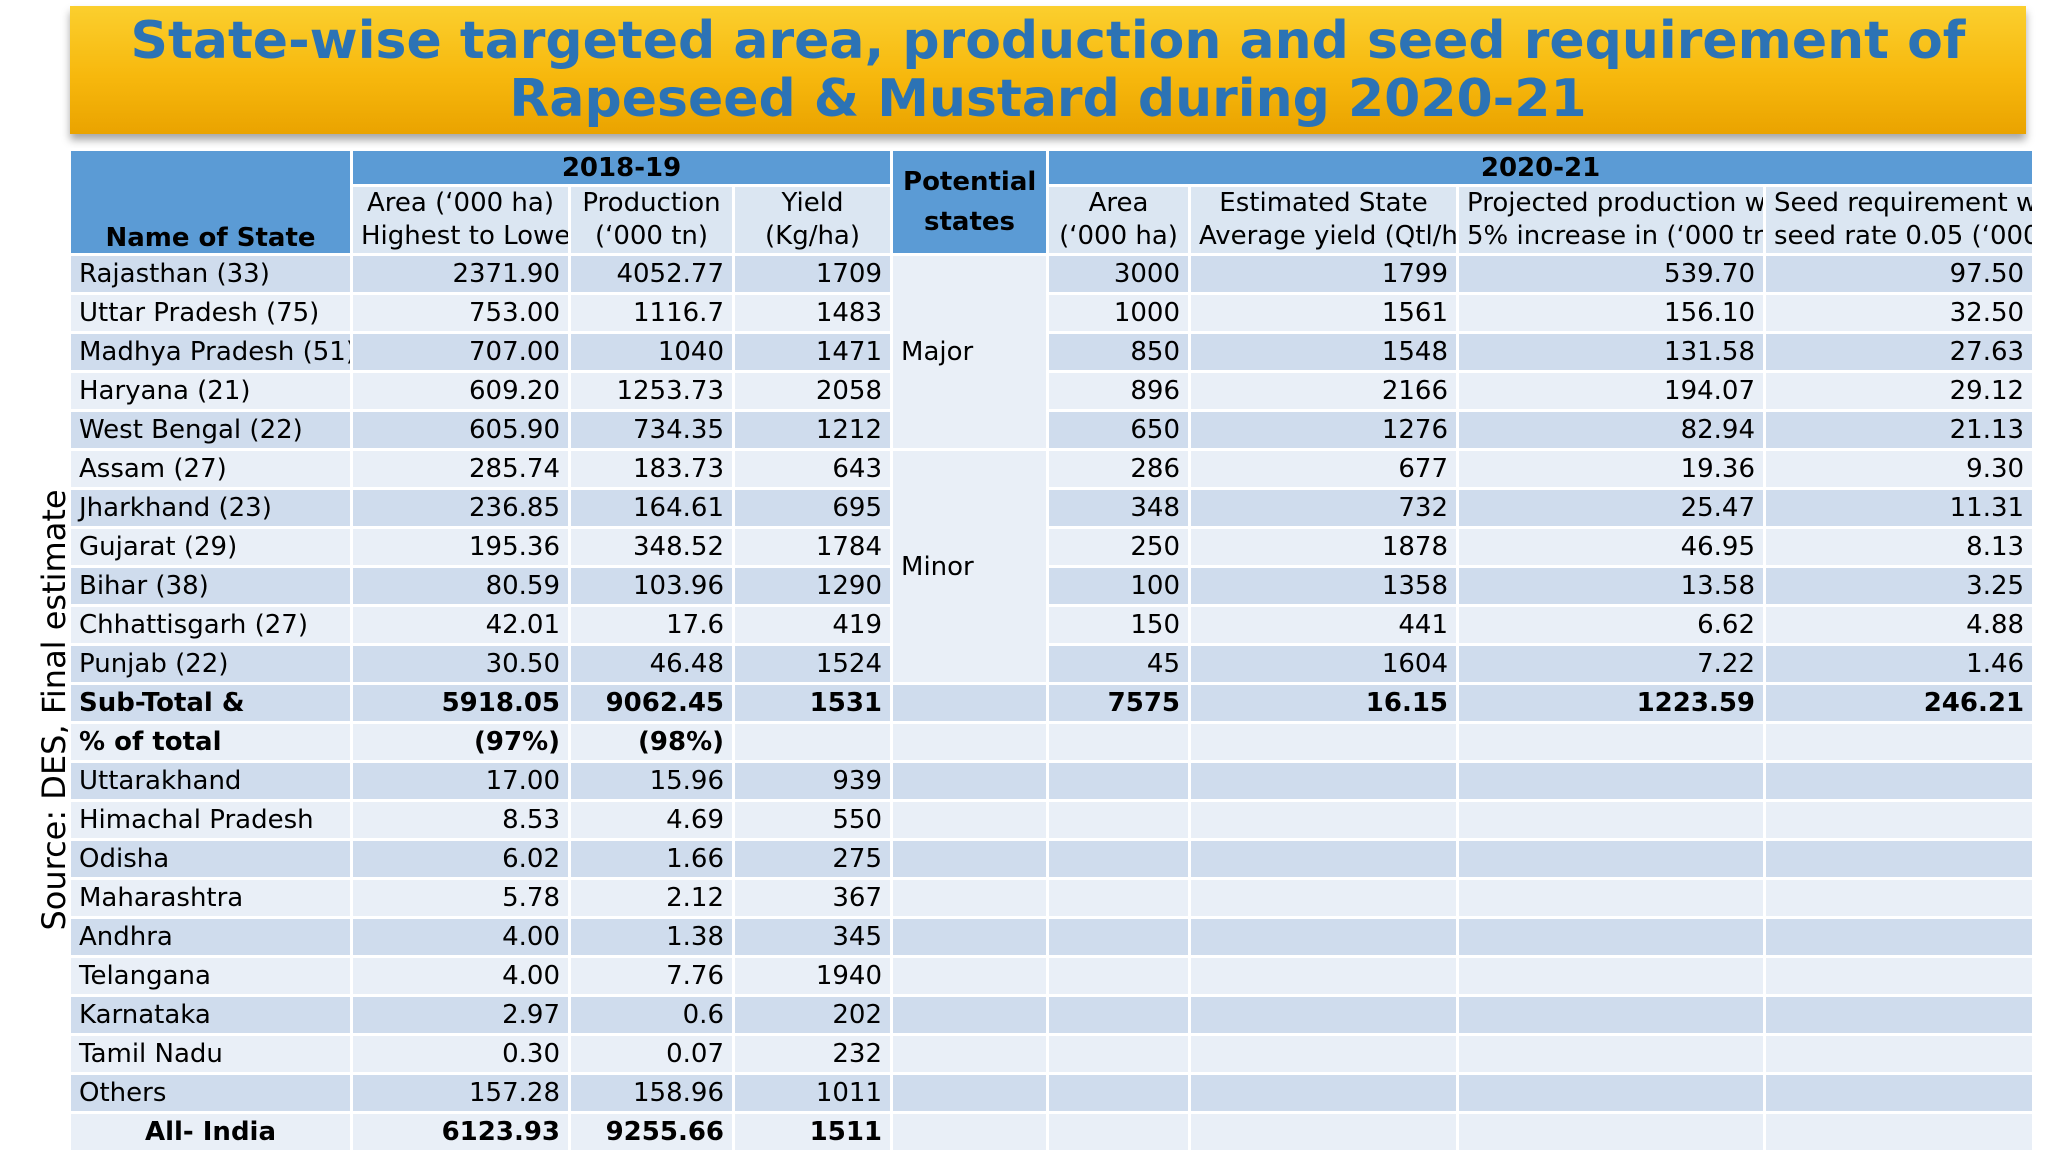  What do you see at coordinates (460, 469) in the screenshot?
I see `cell-area: 285.74` at bounding box center [460, 469].